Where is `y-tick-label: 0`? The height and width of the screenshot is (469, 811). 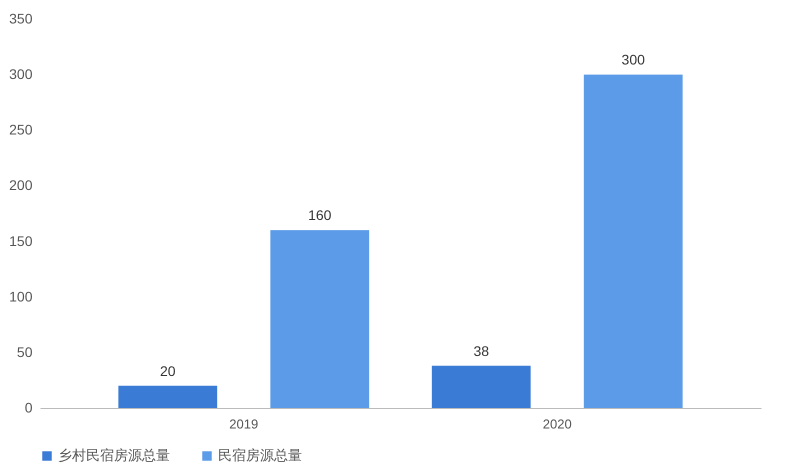 y-tick-label: 0 is located at coordinates (28, 408).